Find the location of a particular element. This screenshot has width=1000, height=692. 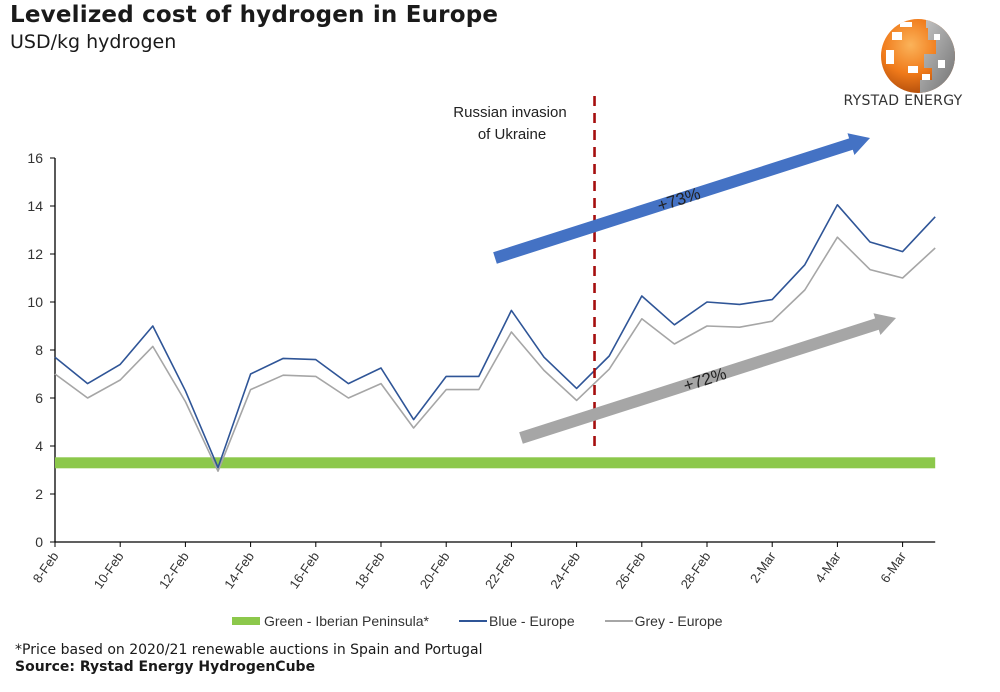

x-tick-label: 20-Feb is located at coordinates (435, 570).